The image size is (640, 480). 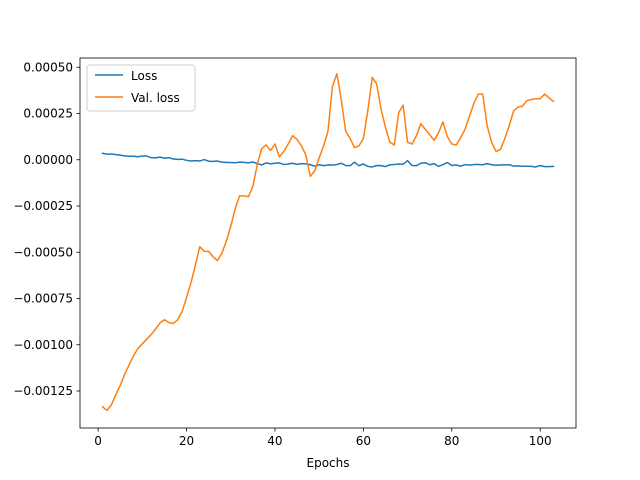 What do you see at coordinates (155, 98) in the screenshot?
I see `legend-label-val-loss: Val. loss` at bounding box center [155, 98].